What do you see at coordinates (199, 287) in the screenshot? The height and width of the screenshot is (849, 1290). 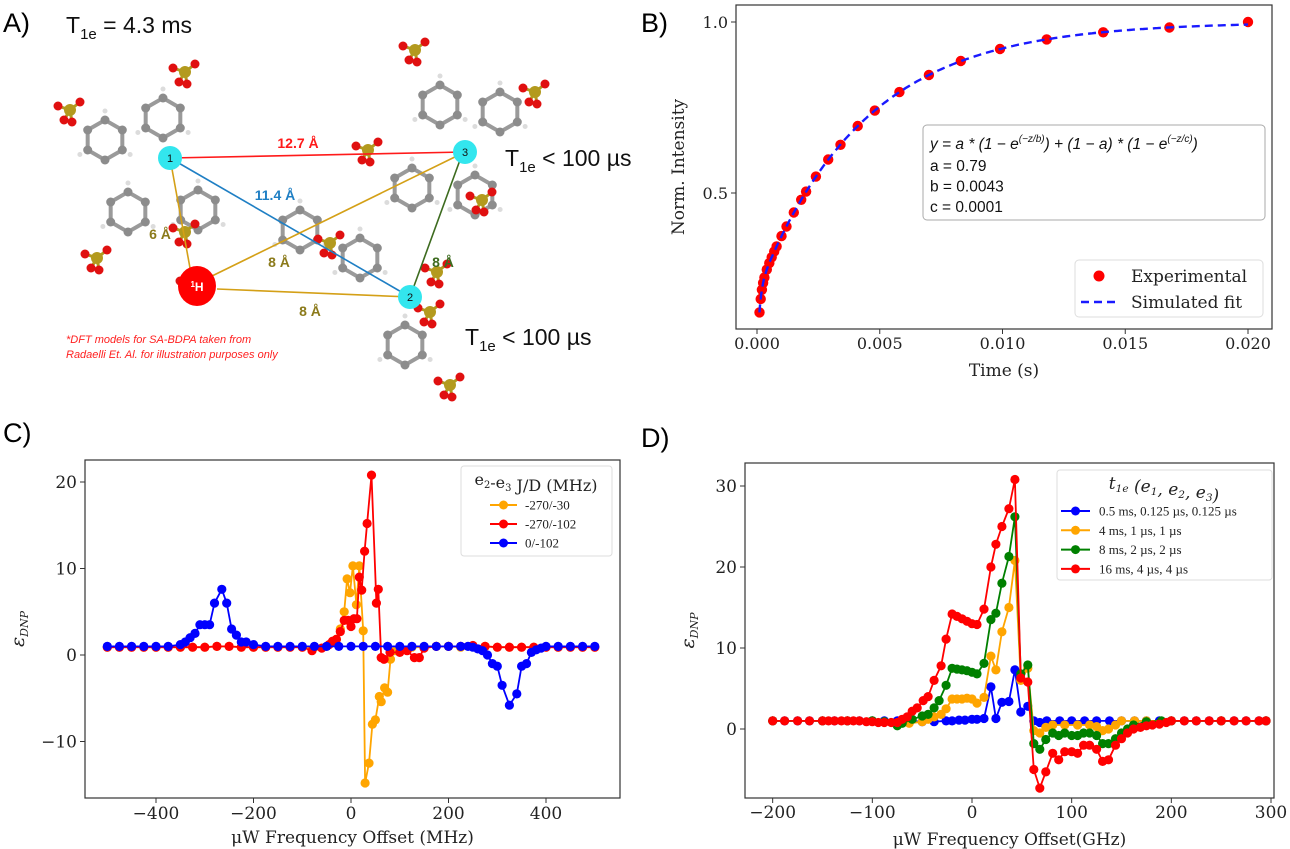 I see `proton-symbol: H` at bounding box center [199, 287].